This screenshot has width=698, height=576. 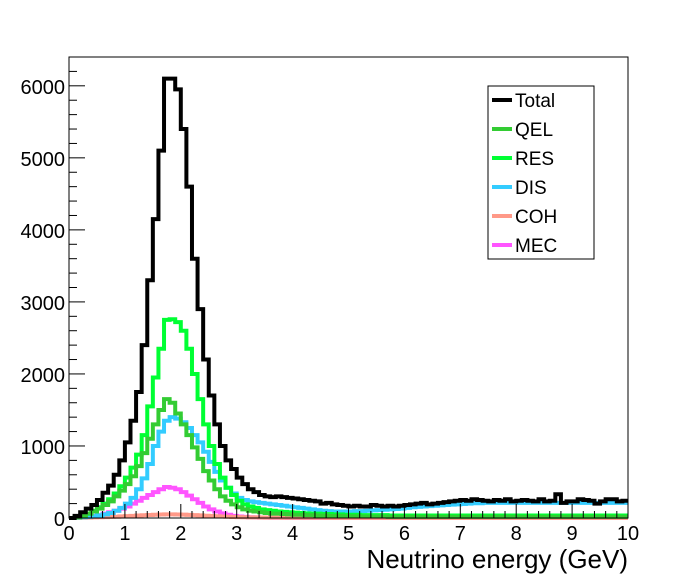 I want to click on y-tick-label: 2000, so click(x=43, y=376).